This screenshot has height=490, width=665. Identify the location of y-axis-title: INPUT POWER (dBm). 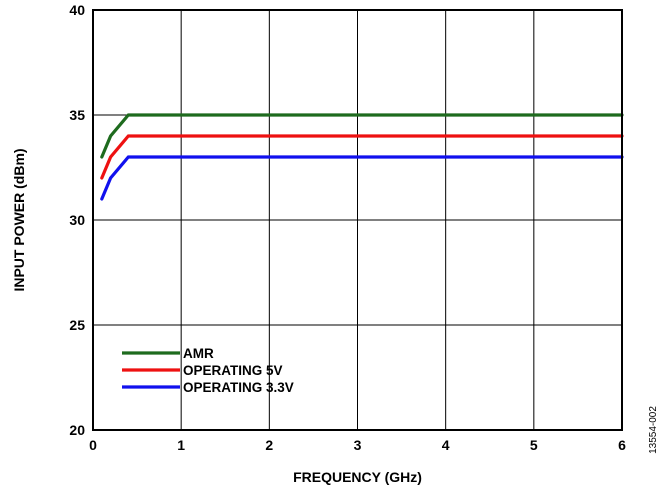
(19, 219).